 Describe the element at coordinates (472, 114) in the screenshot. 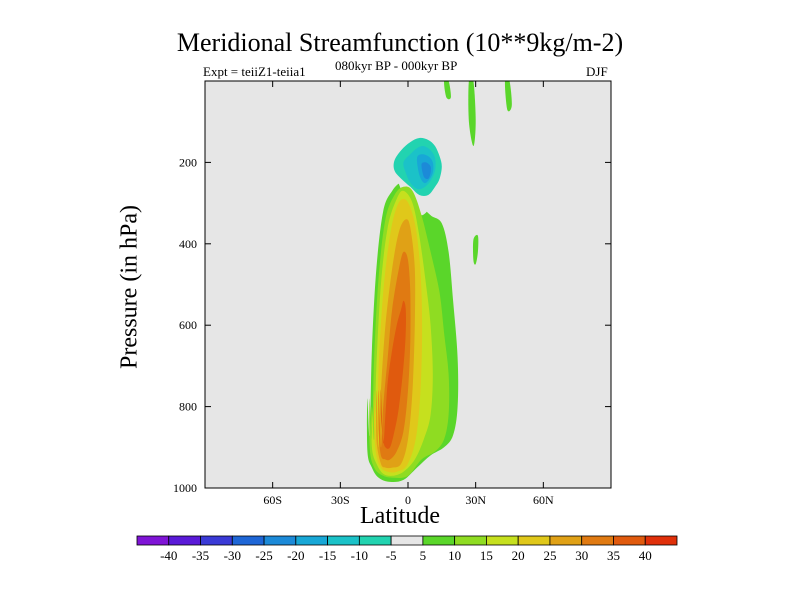

I see `region-upper-pos5-a` at that location.